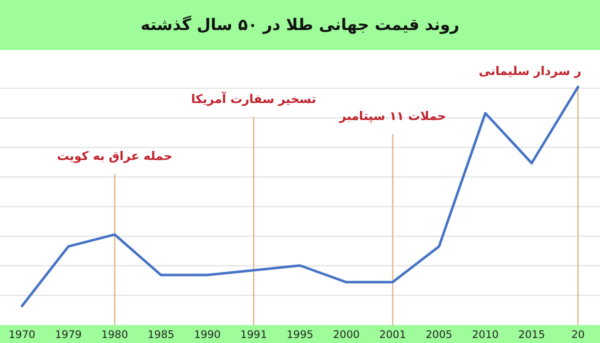 The height and width of the screenshot is (343, 600). Describe the element at coordinates (578, 335) in the screenshot. I see `x-tick-label: 20` at that location.